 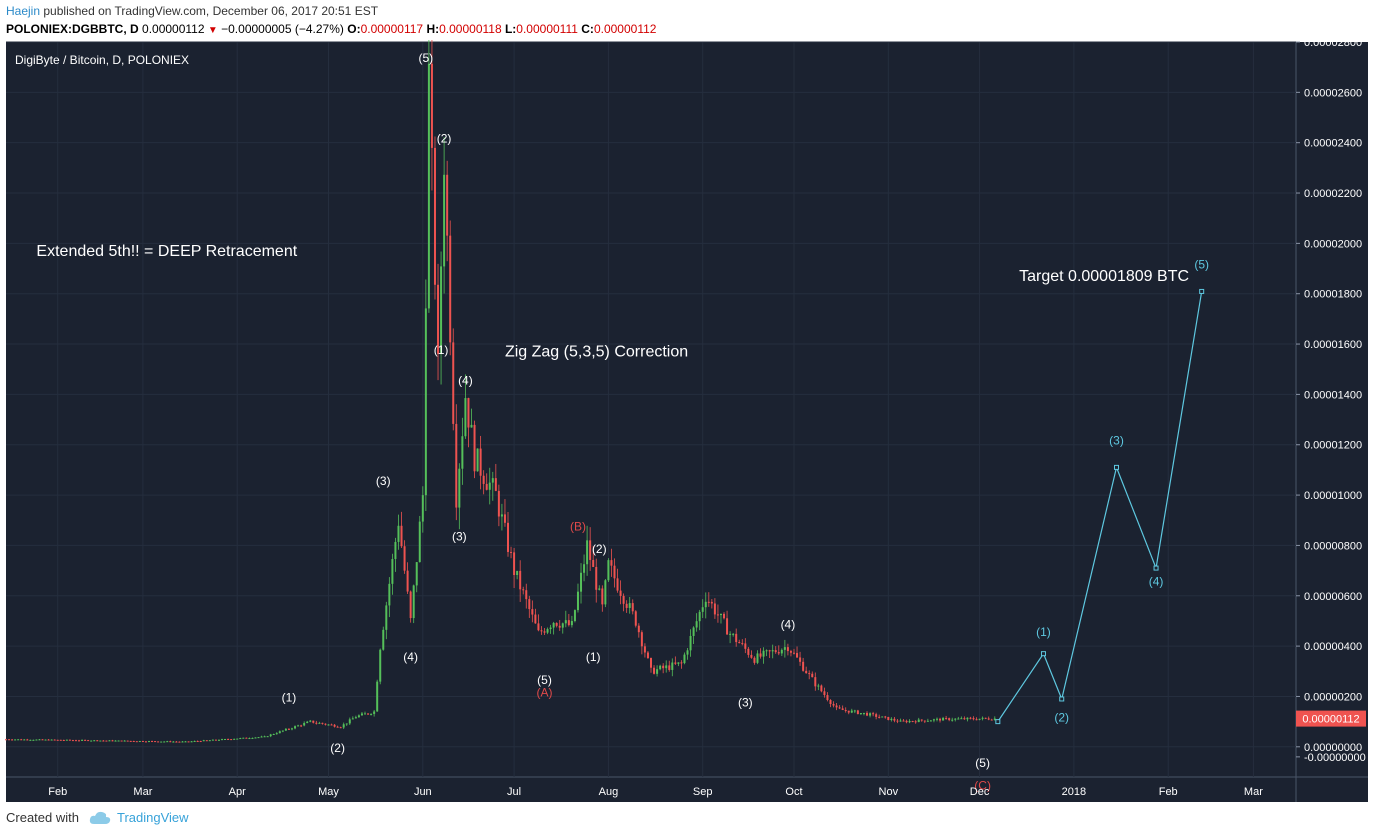 I want to click on time-axis, so click(x=651, y=789).